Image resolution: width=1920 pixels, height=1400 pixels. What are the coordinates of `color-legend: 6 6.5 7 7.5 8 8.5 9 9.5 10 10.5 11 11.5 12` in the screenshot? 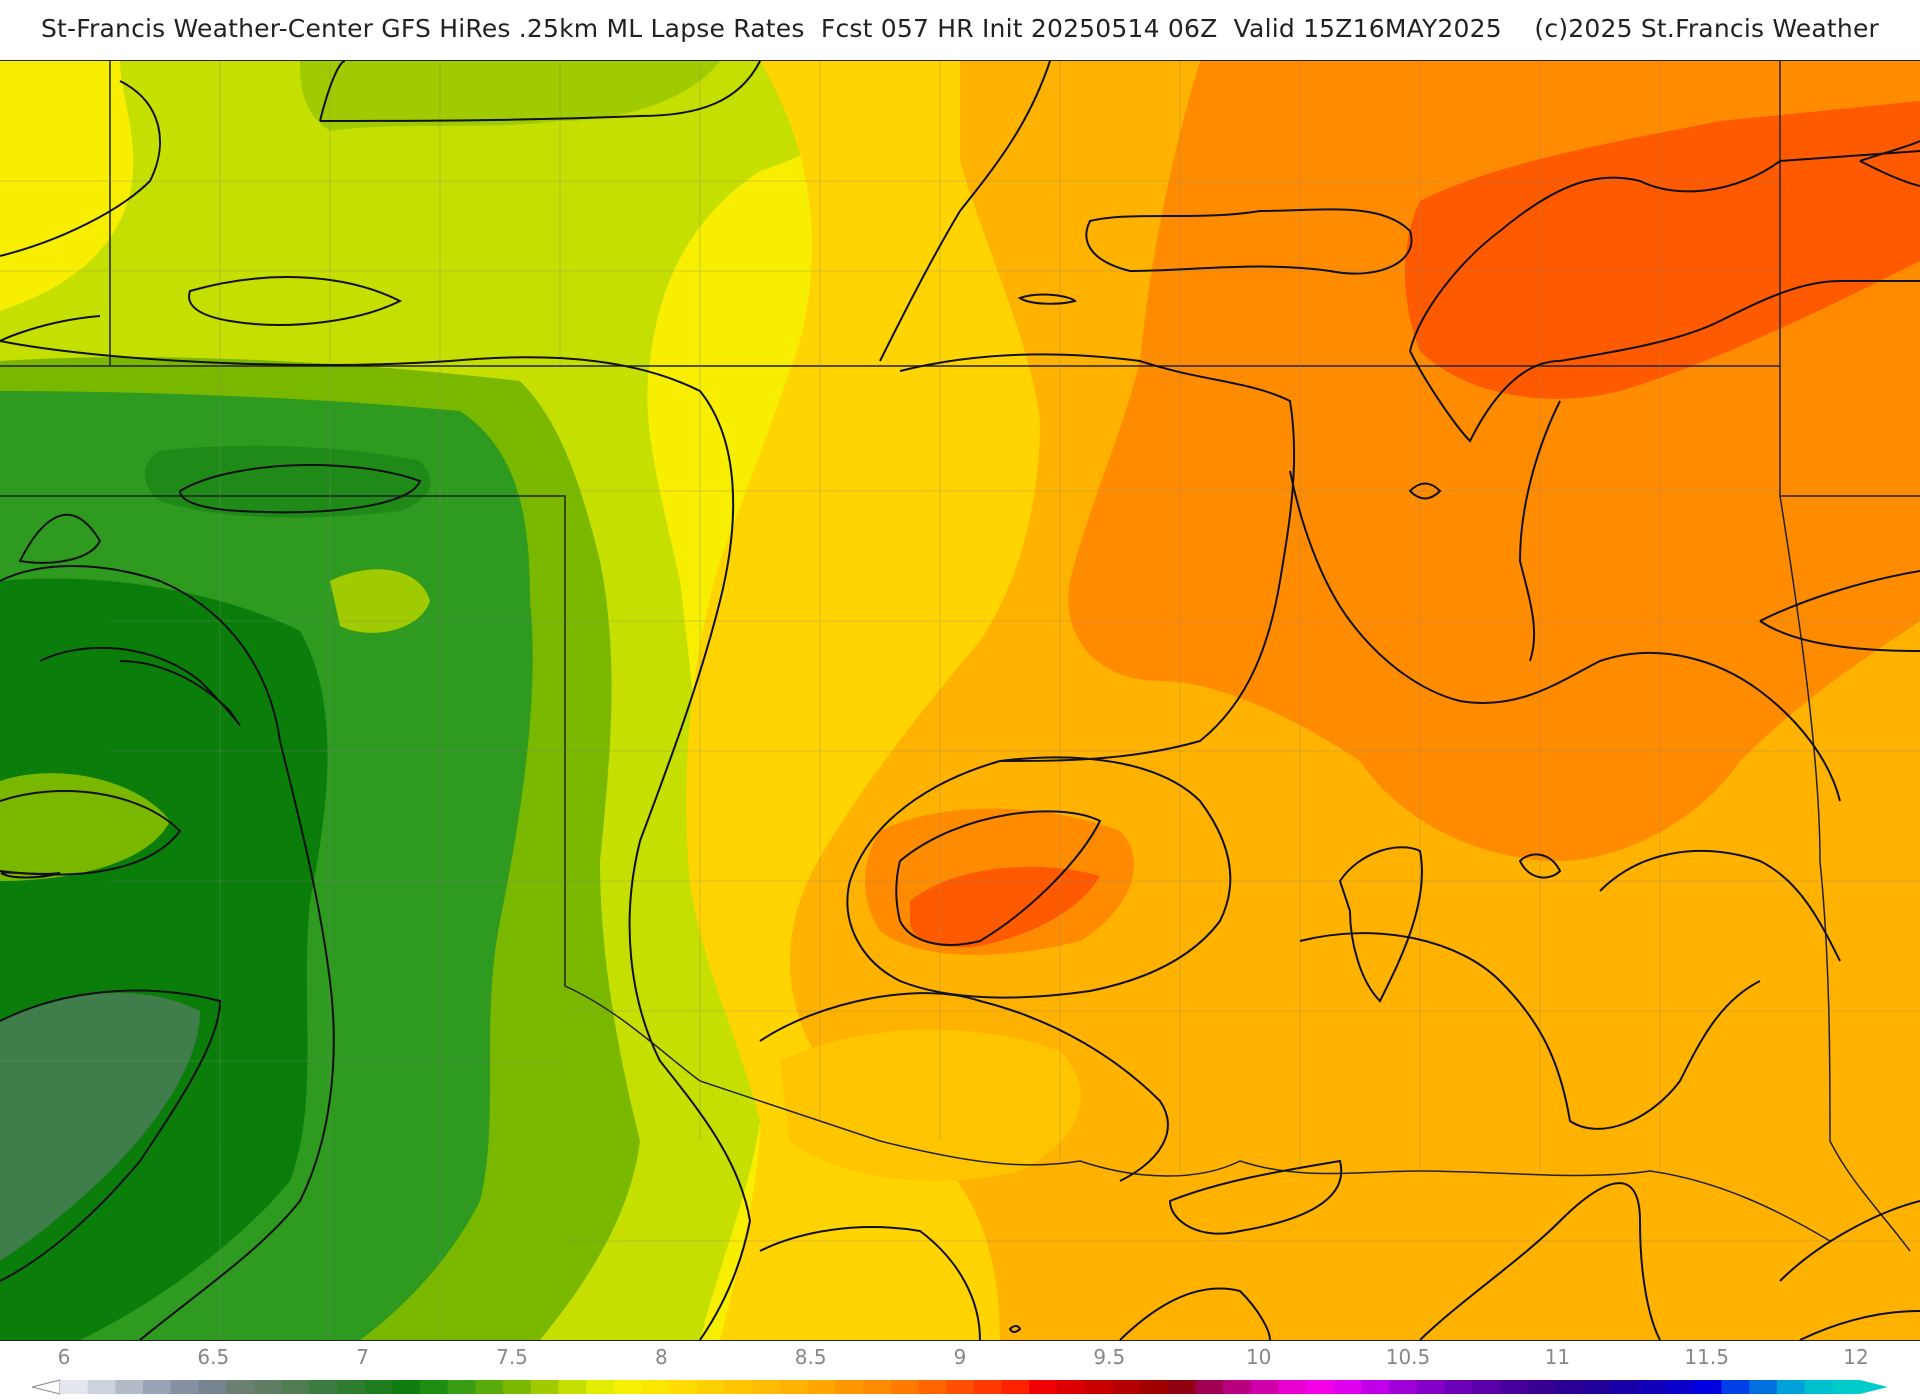 It's located at (960, 1370).